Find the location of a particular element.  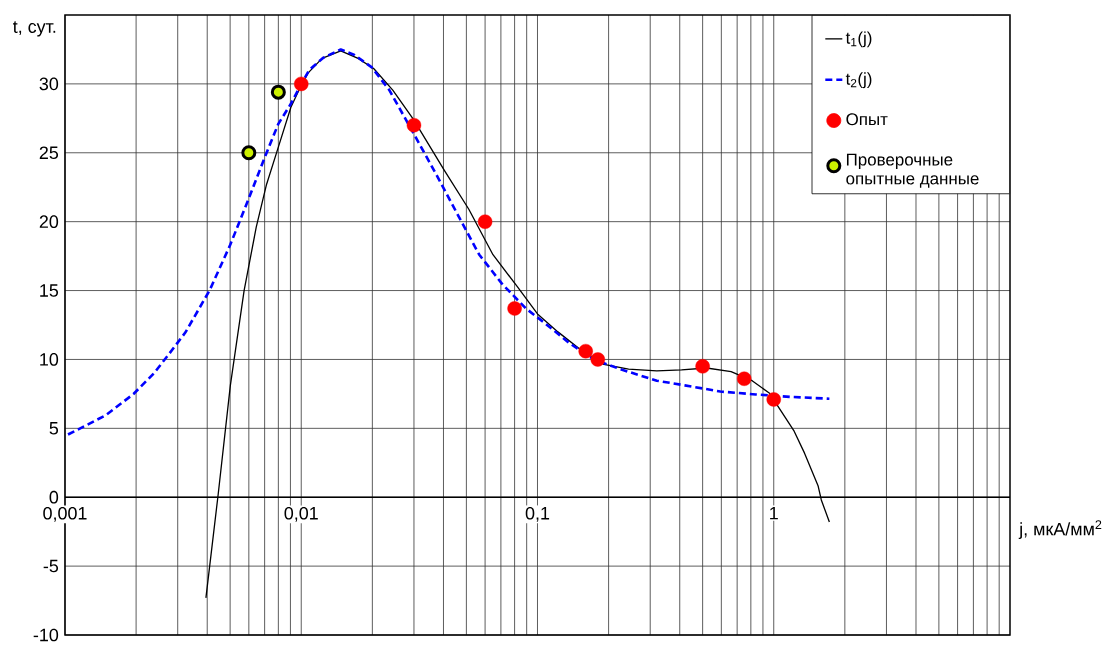

y-tick-label: 30 is located at coordinates (49, 84).